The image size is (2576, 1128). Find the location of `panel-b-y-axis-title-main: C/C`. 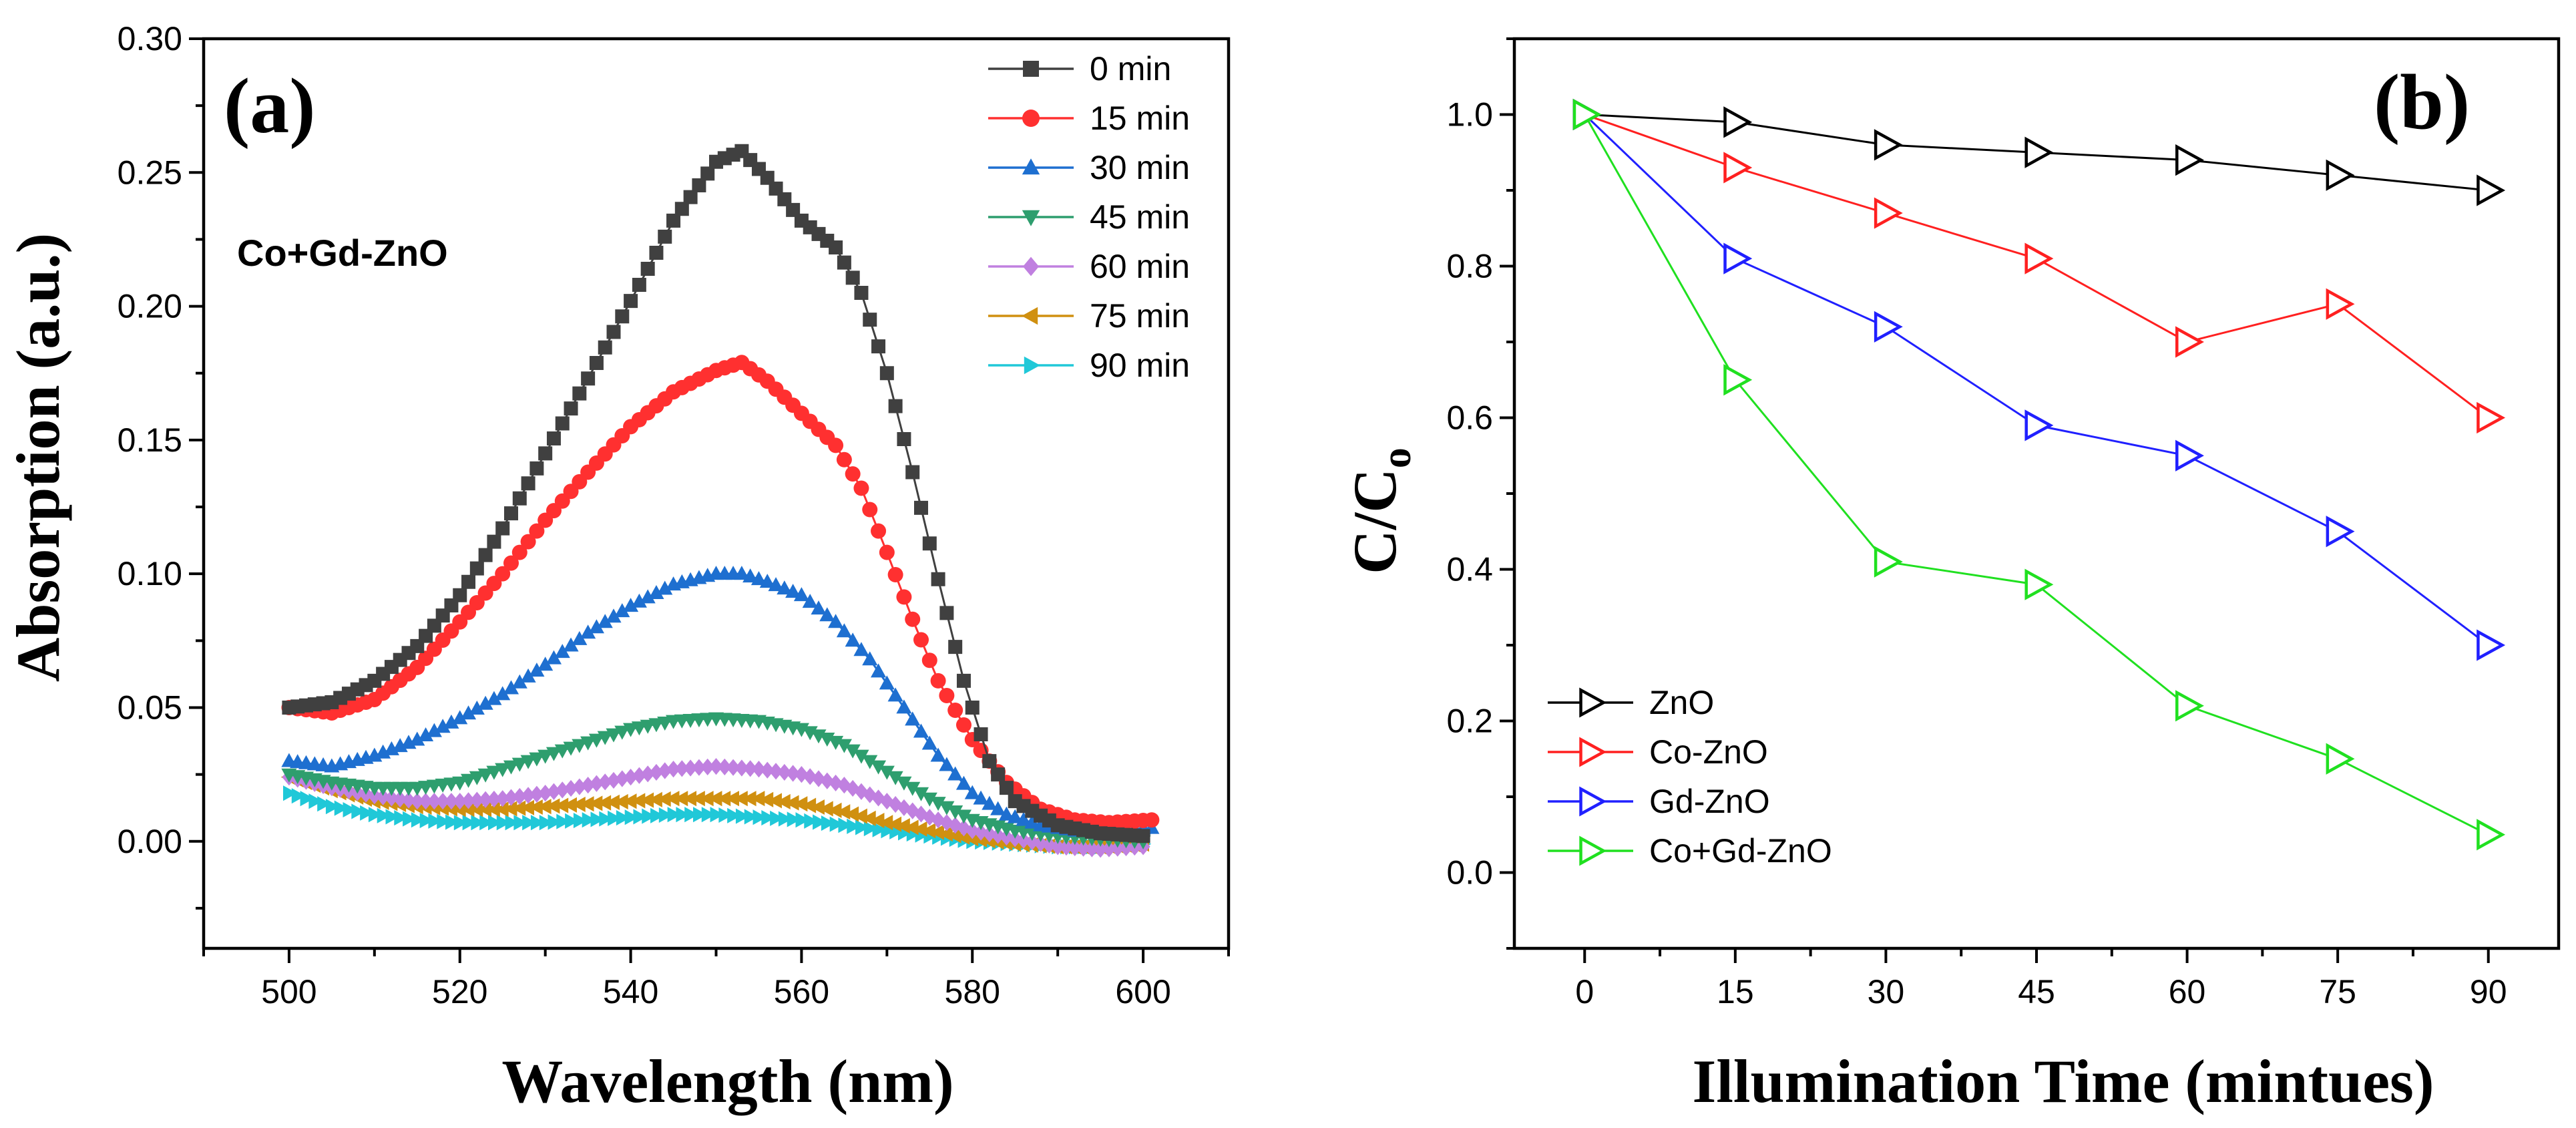

panel-b-y-axis-title-main: C/C is located at coordinates (1375, 521).